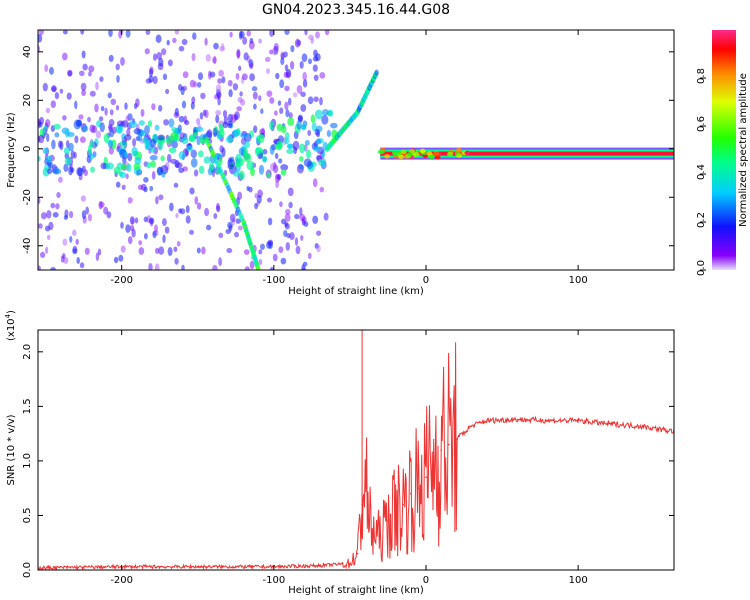 The width and height of the screenshot is (750, 600). Describe the element at coordinates (258, 267) in the screenshot. I see `descending-streak-blob` at that location.